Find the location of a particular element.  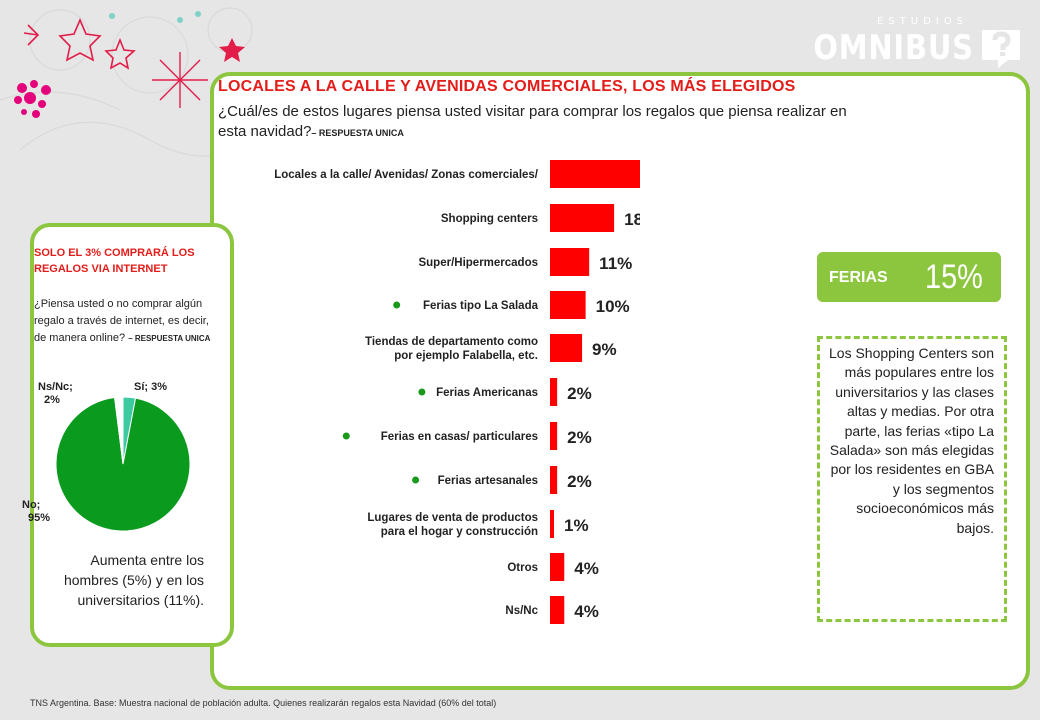

bar-category-label-line: Super/Hipermercados is located at coordinates (478, 263).